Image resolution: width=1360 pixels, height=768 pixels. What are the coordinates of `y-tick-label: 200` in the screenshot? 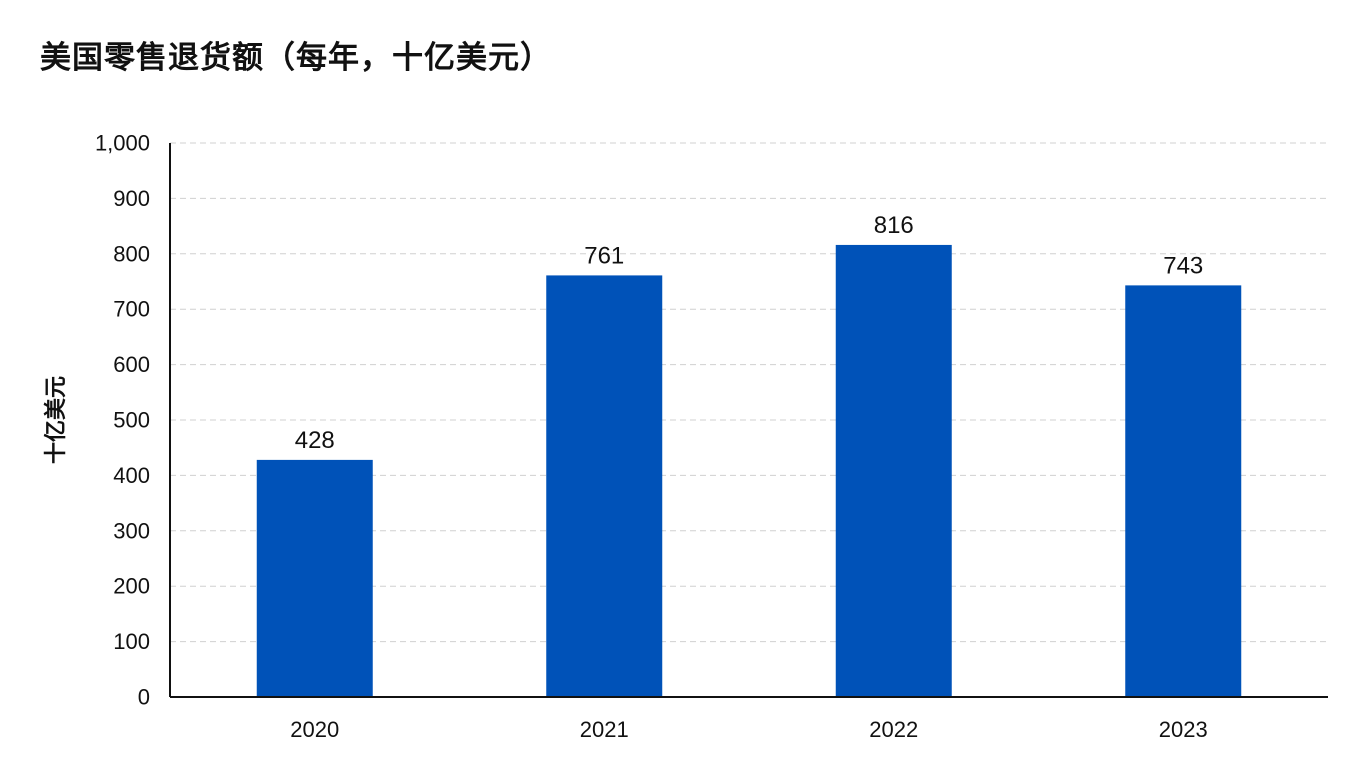 It's located at (131, 586).